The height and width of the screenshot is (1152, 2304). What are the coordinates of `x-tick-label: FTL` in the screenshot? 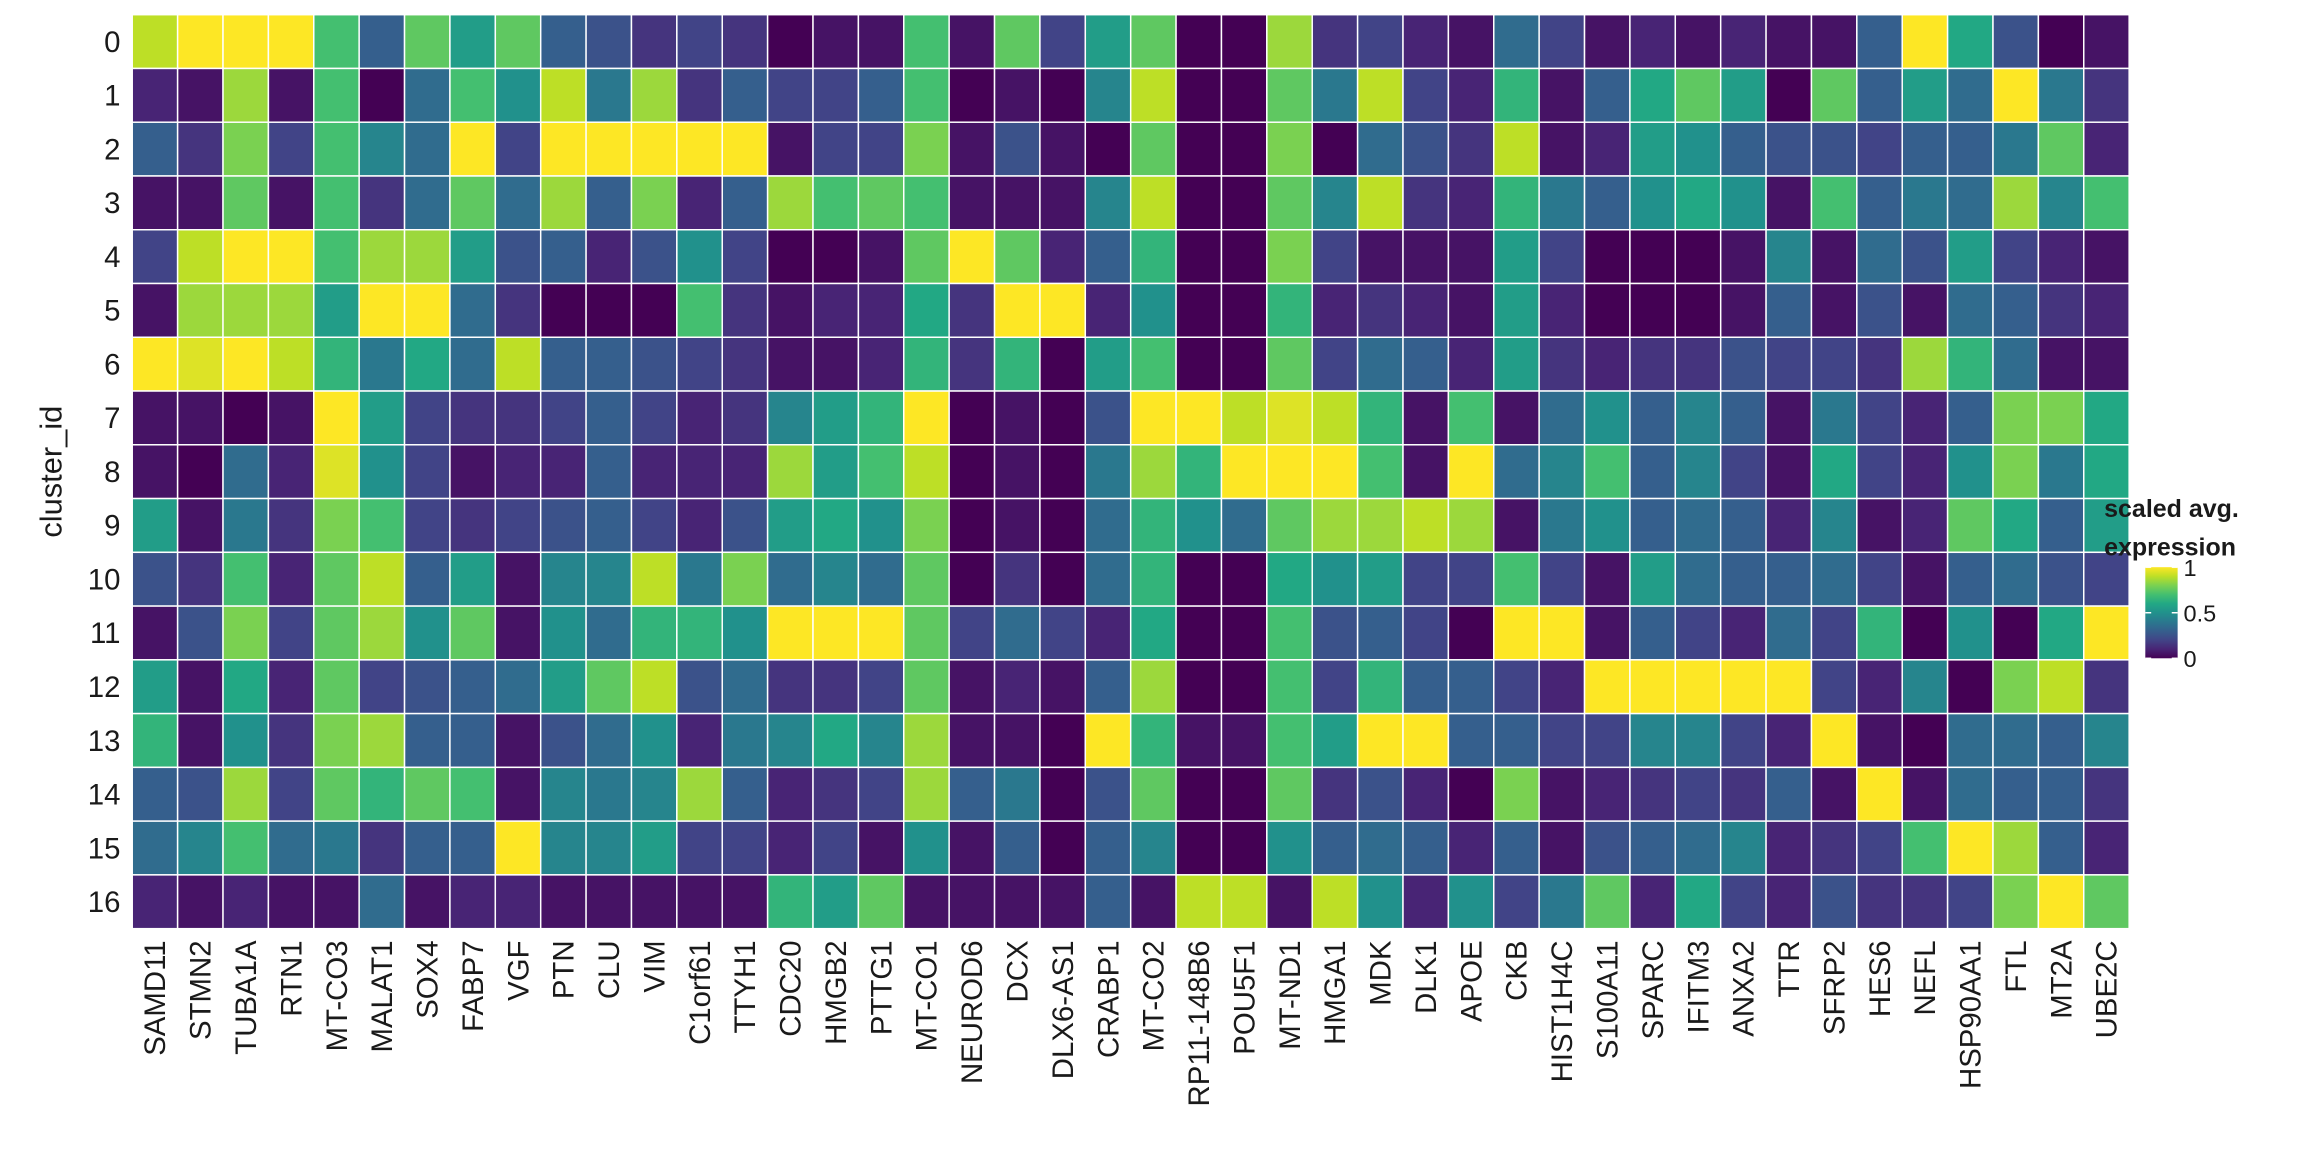 It's located at (2016, 966).